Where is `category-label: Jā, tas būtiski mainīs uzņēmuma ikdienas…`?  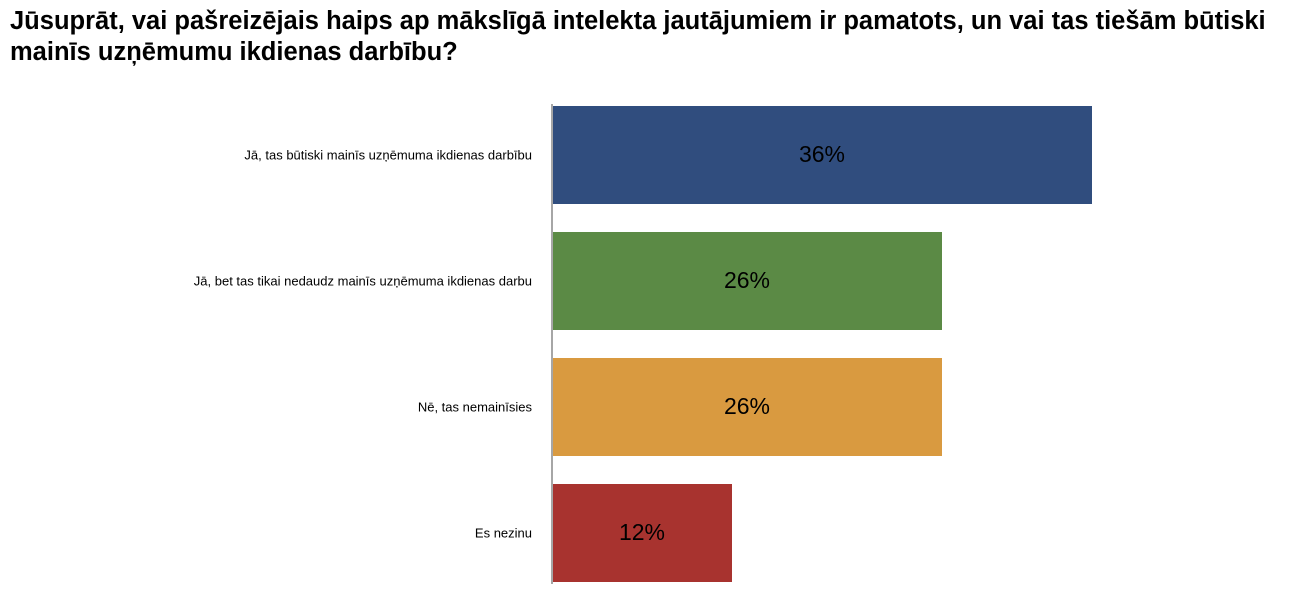 category-label: Jā, tas būtiski mainīs uzņēmuma ikdienas… is located at coordinates (388, 154).